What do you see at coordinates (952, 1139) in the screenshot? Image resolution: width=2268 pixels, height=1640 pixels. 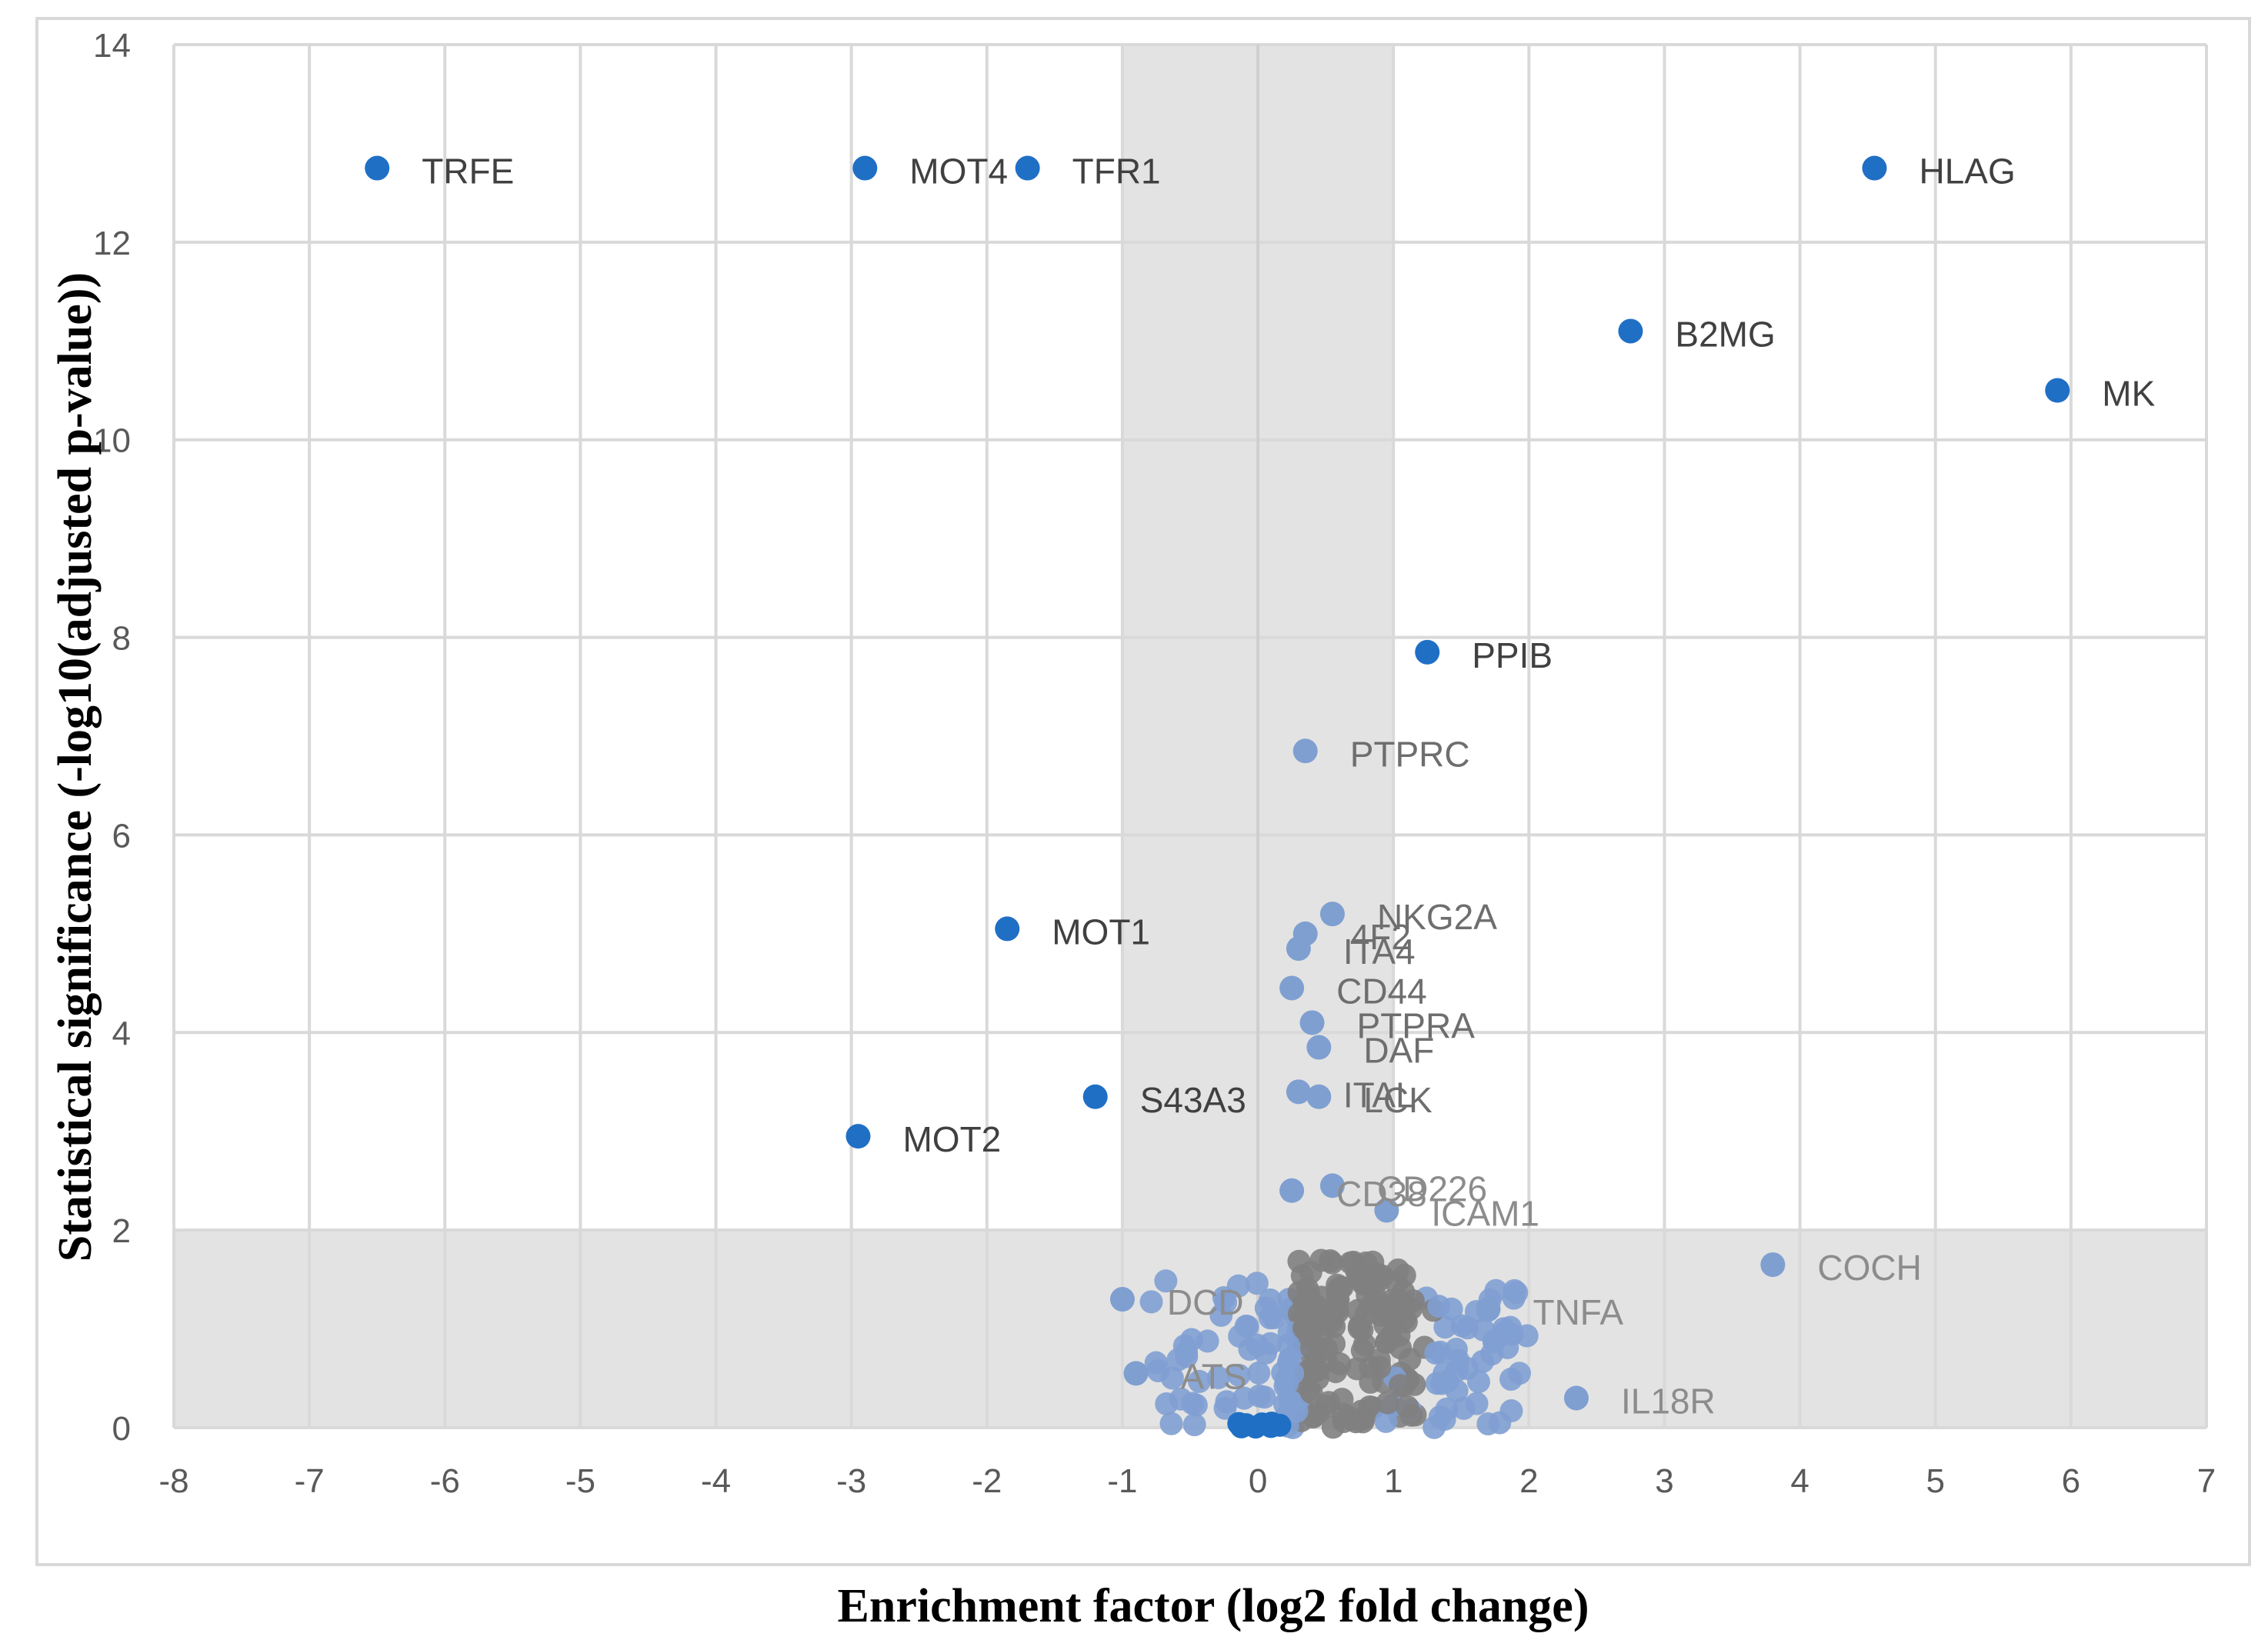 I see `label-mot2: MOT2` at bounding box center [952, 1139].